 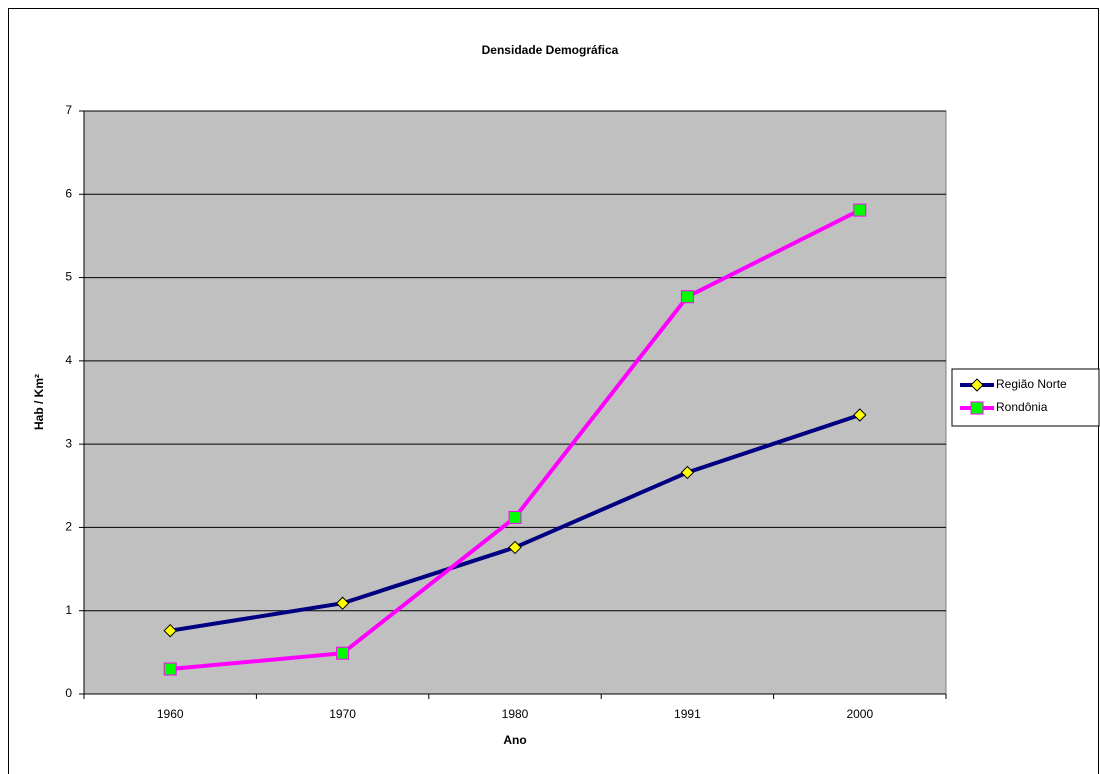 What do you see at coordinates (859, 714) in the screenshot?
I see `x-tick-label: 2000` at bounding box center [859, 714].